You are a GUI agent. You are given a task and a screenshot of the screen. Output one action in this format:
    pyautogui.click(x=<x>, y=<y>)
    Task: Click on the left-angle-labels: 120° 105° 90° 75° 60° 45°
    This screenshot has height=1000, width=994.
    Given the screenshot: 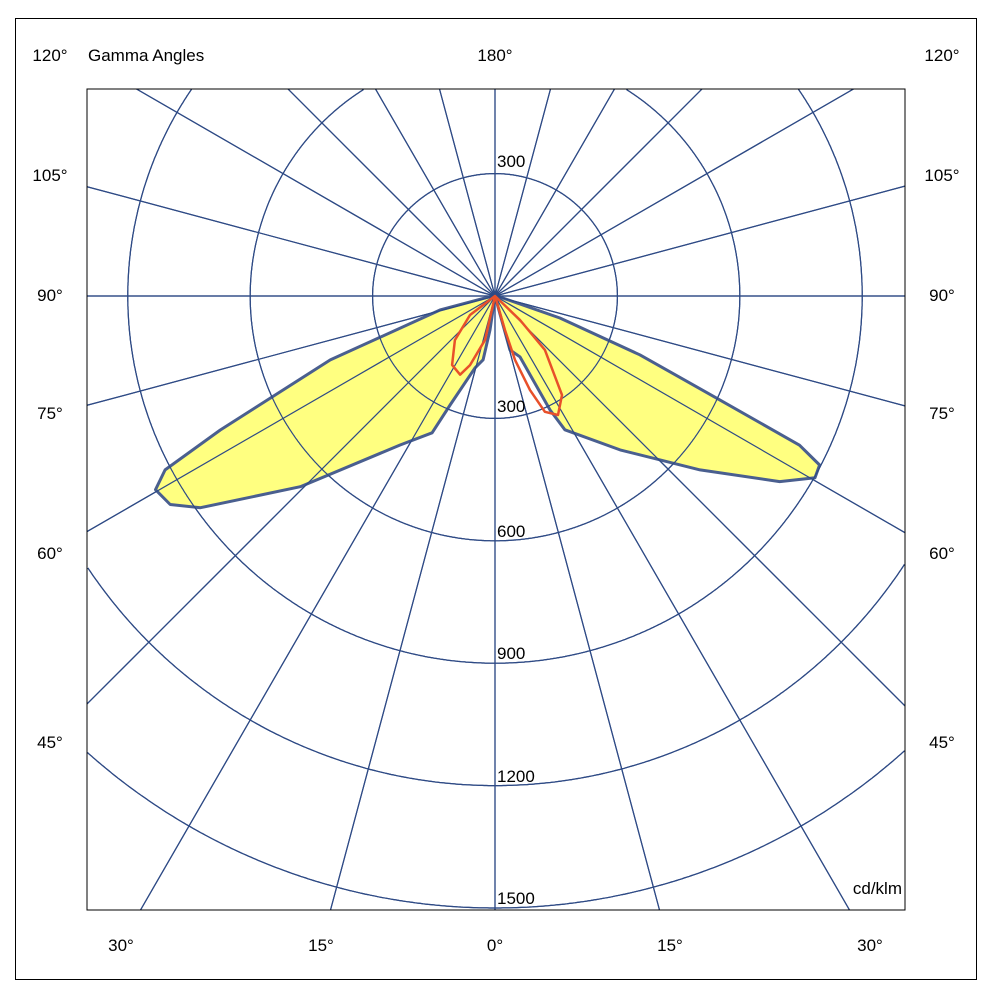 What is the action you would take?
    pyautogui.click(x=49, y=399)
    